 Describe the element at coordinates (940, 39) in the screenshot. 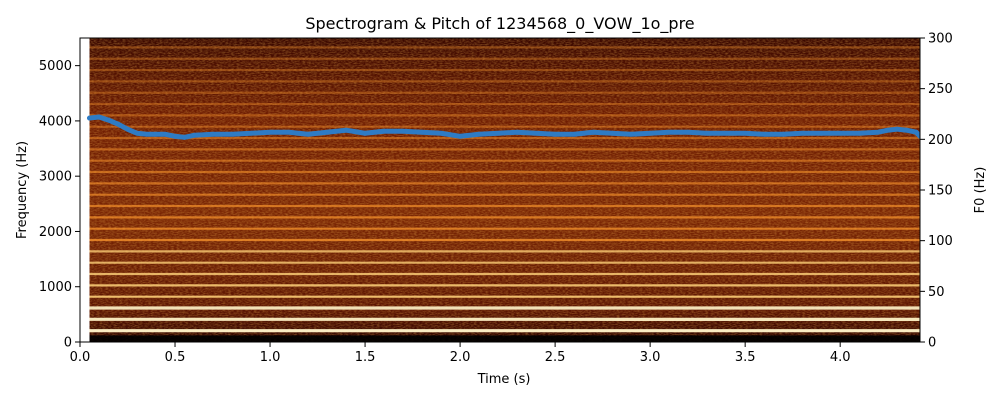

I see `y2-tick-label: 300` at that location.